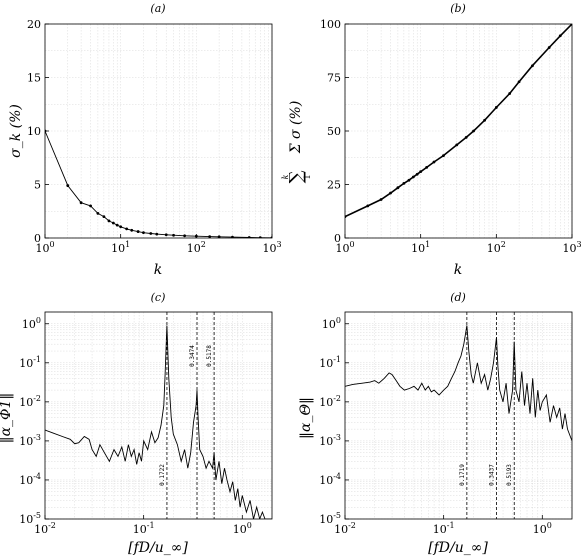  What do you see at coordinates (458, 383) in the screenshot?
I see `panel-d-series-line` at bounding box center [458, 383].